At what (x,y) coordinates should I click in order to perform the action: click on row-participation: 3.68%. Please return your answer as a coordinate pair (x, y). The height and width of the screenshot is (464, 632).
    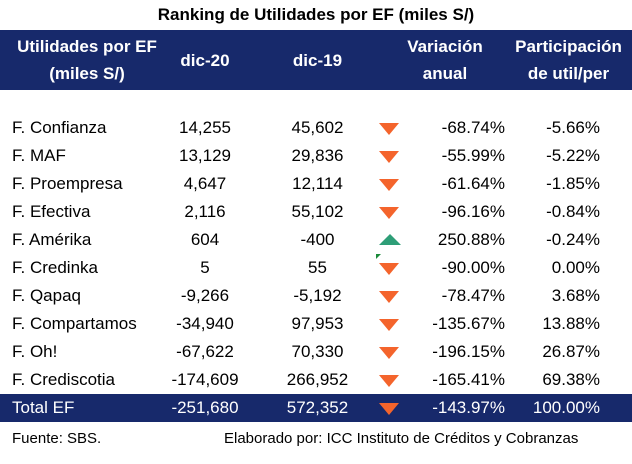
    Looking at the image, I should click on (575, 295).